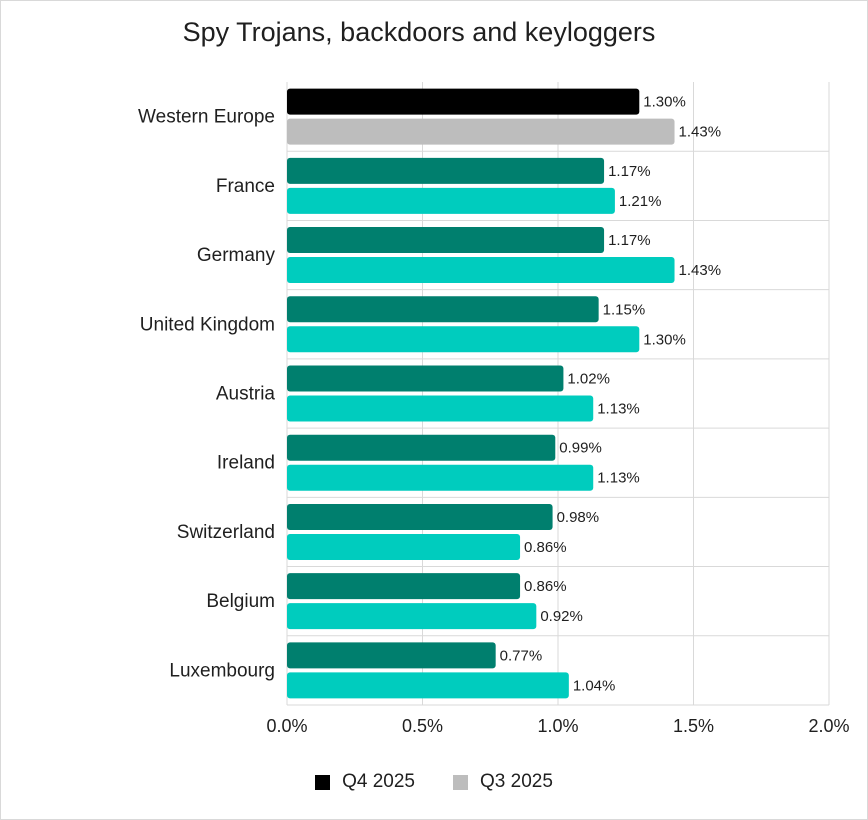  What do you see at coordinates (236, 255) in the screenshot?
I see `category-label: Germany` at bounding box center [236, 255].